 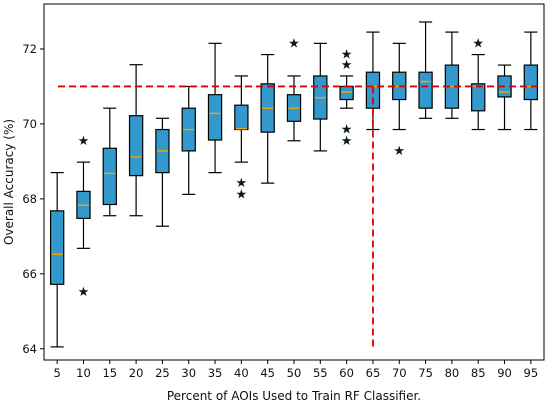 I want to click on x-tick-label: 80, so click(x=452, y=373).